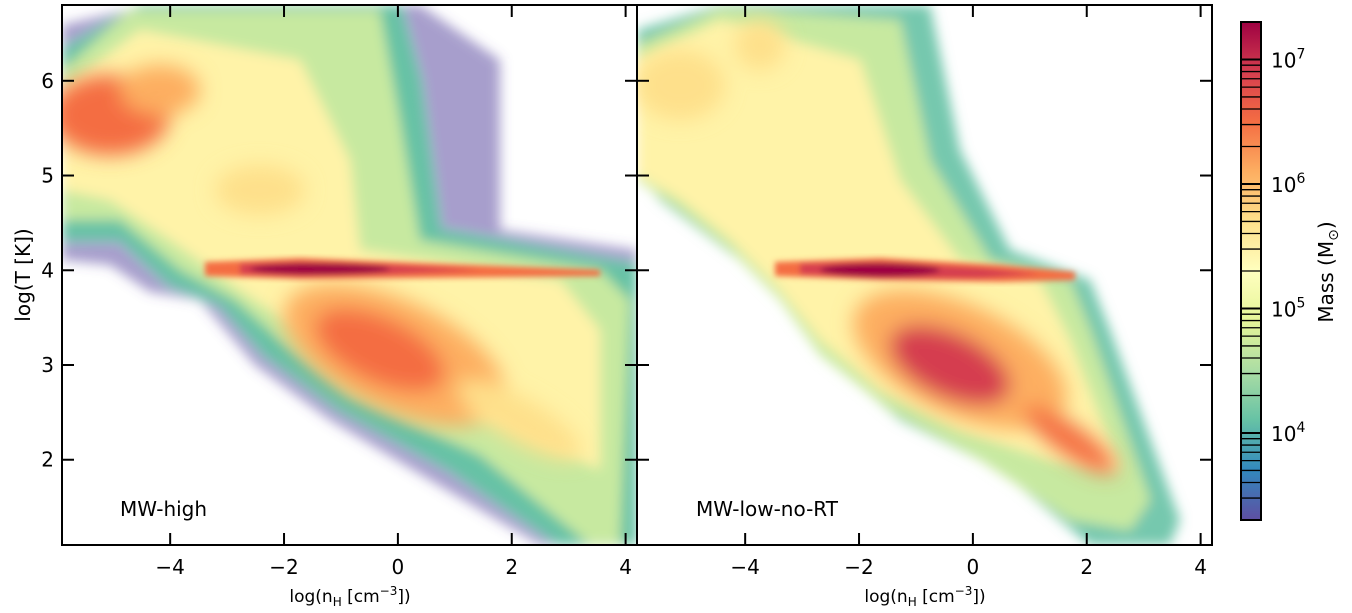 This screenshot has height=613, width=1352. I want to click on y-tick-label: 4, so click(47, 270).